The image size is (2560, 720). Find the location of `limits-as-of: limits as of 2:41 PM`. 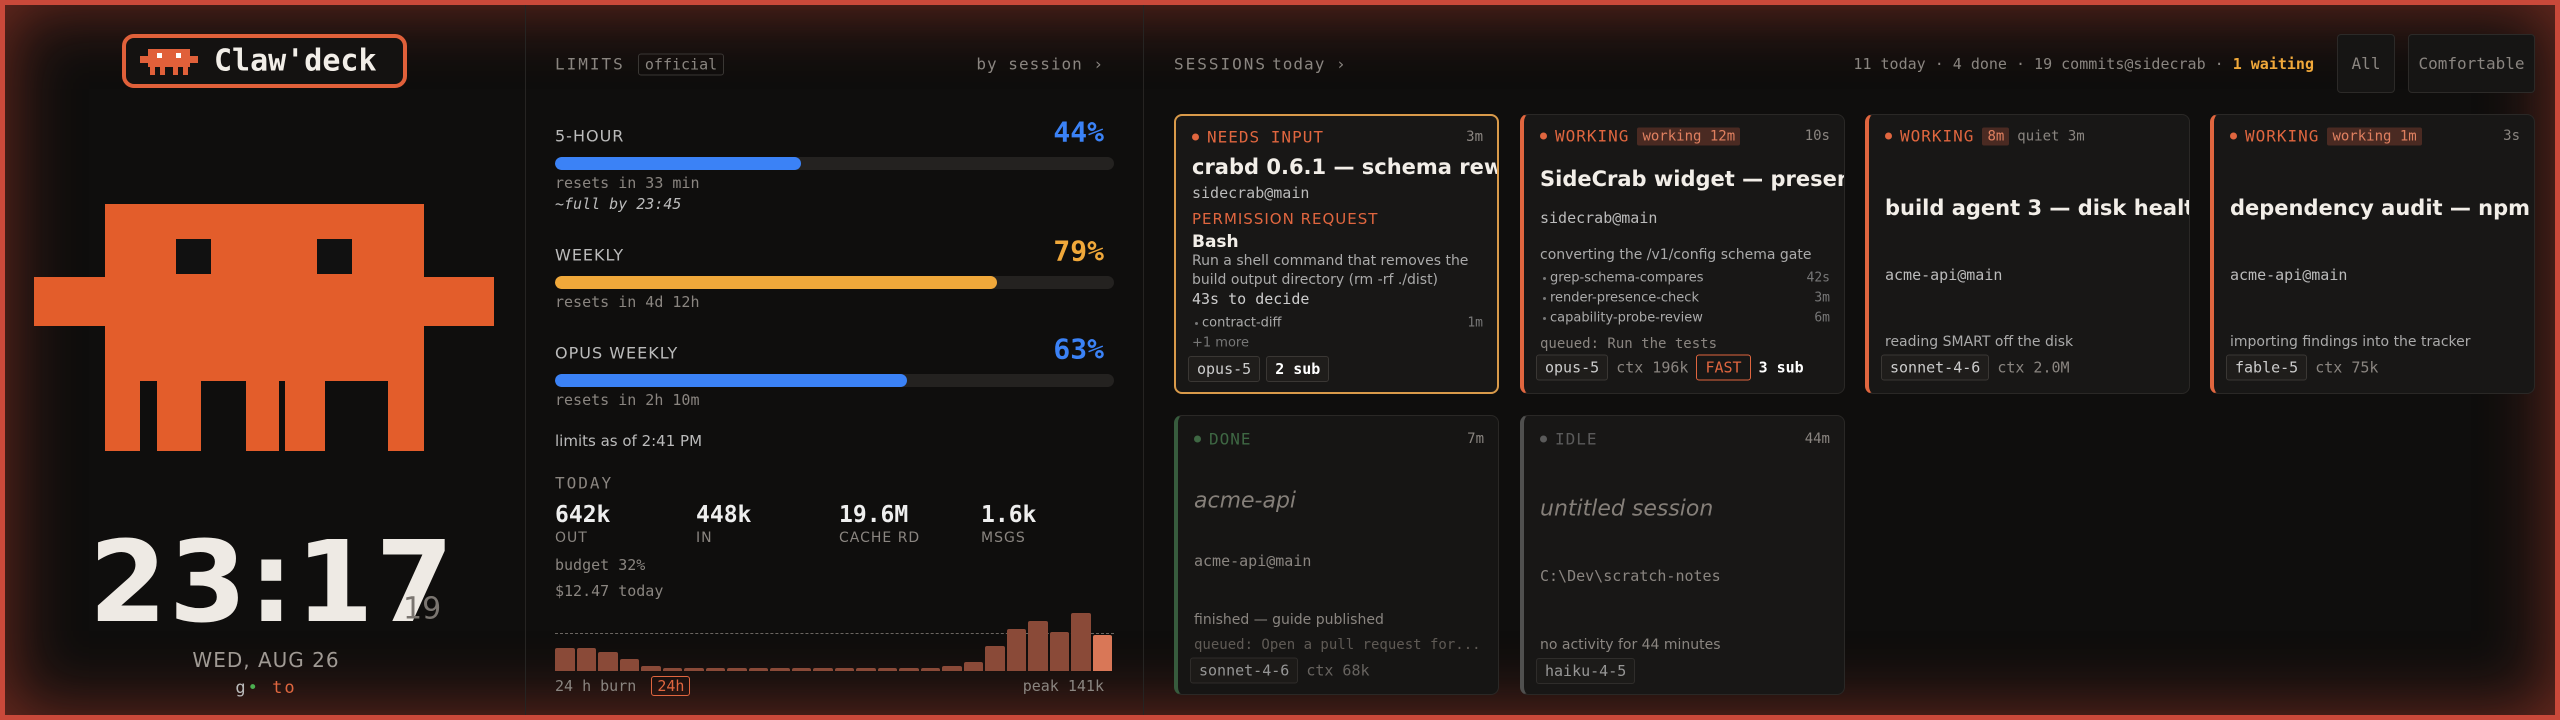

limits-as-of: limits as of 2:41 PM is located at coordinates (629, 441).